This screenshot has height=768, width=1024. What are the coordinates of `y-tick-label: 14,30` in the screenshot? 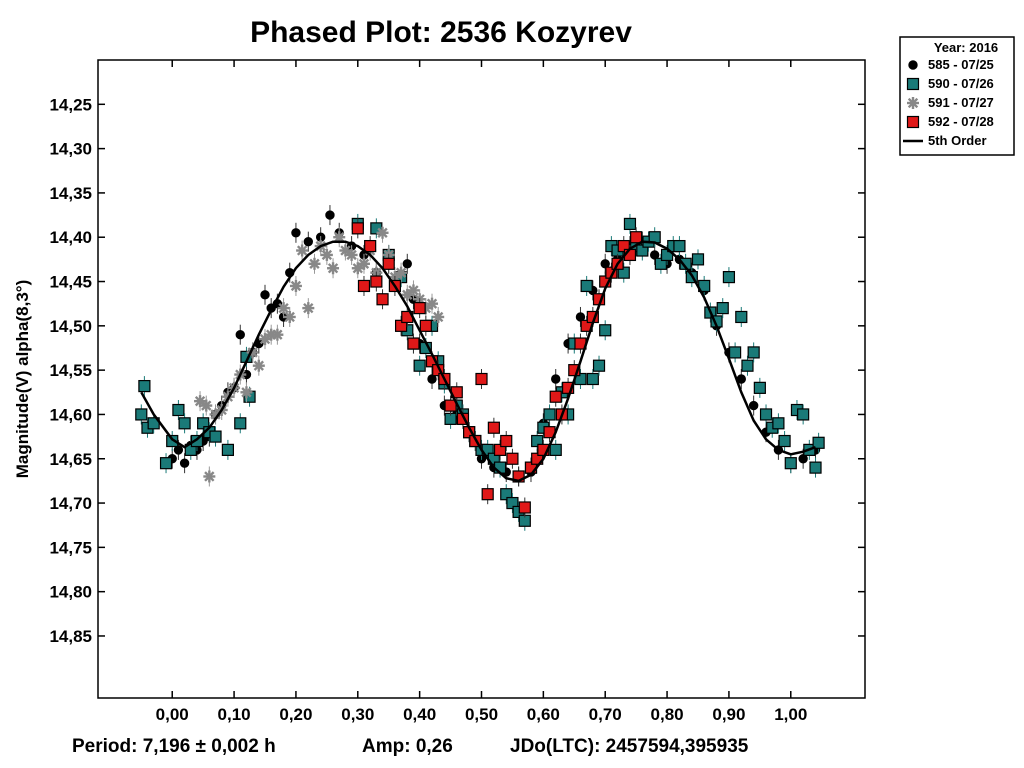 It's located at (70, 149).